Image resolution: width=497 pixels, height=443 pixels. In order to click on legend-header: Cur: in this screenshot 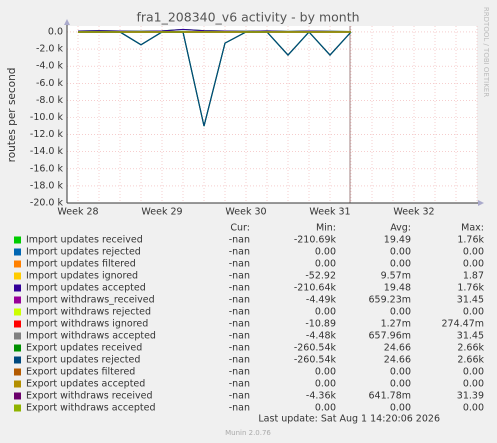, I will do `click(240, 228)`.